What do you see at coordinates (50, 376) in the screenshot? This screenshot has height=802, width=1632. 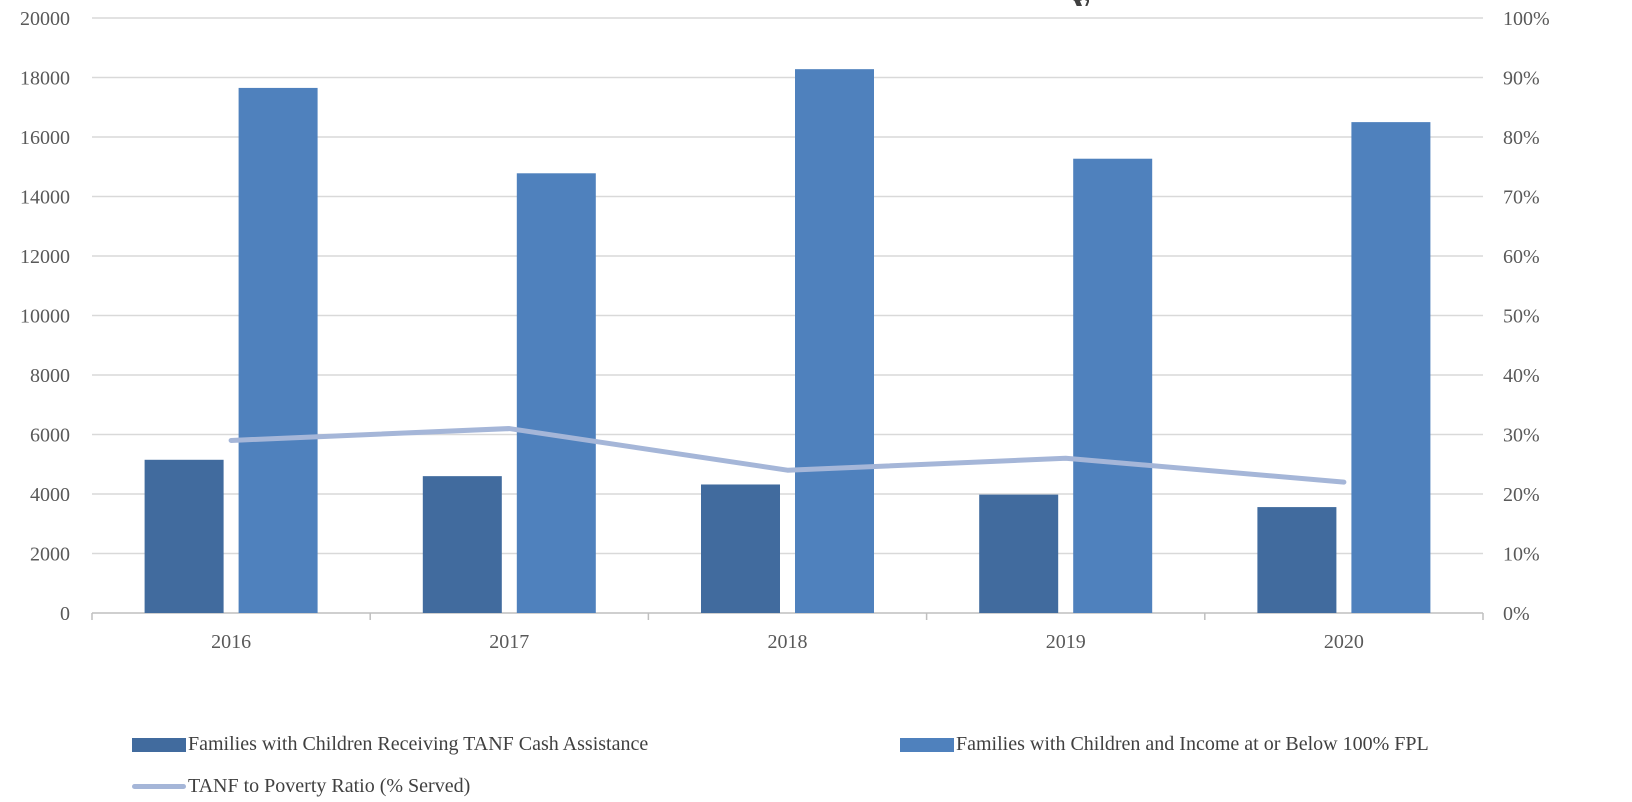 I see `y-left-tick-label: 8000` at bounding box center [50, 376].